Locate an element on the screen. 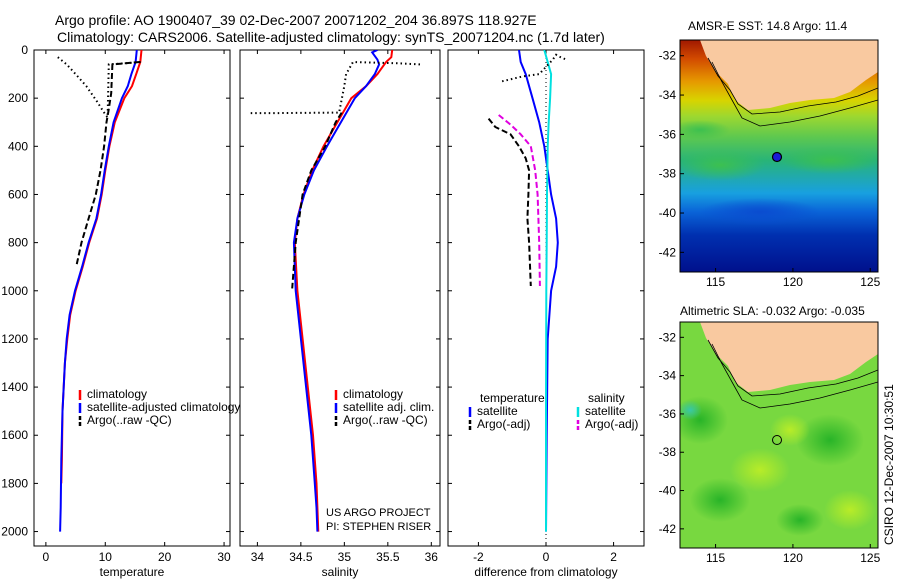  sst-map-frame is located at coordinates (779, 156).